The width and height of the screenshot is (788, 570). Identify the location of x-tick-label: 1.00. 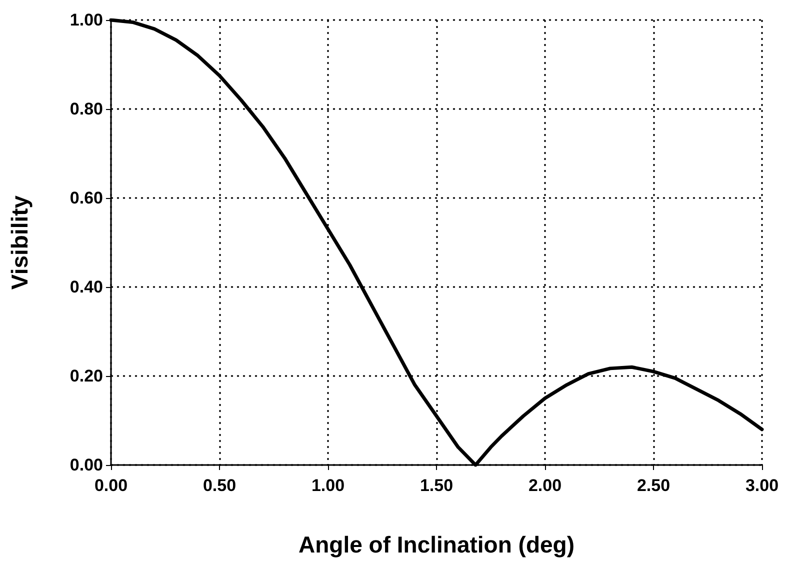
(328, 485).